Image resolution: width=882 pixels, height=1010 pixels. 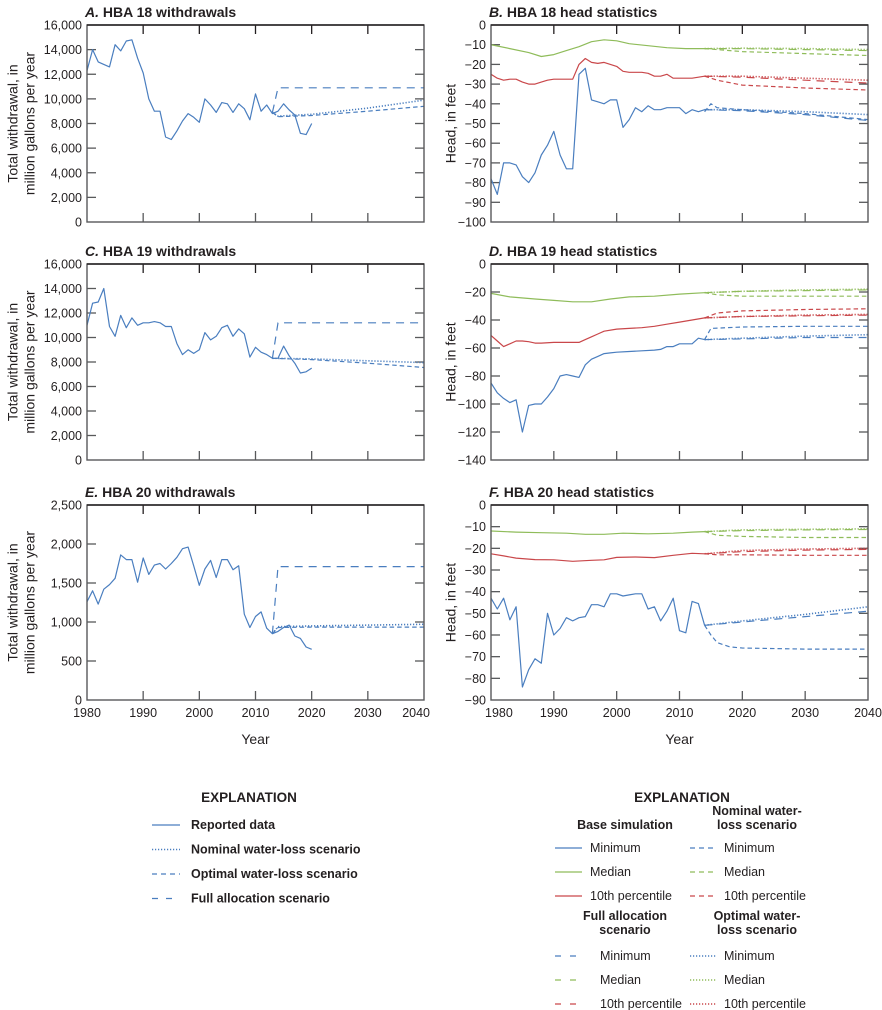 I want to click on series-base-simulation-10th-percentile, so click(x=598, y=71).